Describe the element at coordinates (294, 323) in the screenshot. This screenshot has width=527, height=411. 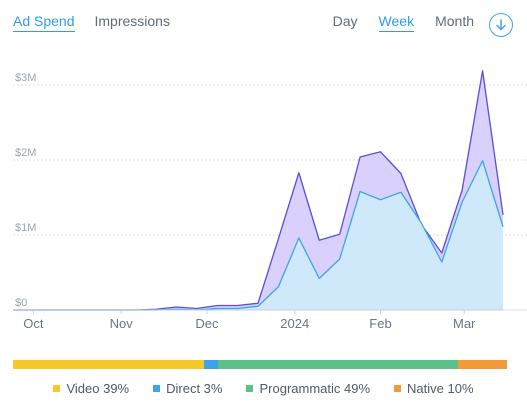
I see `x-tick-label: 2024` at that location.